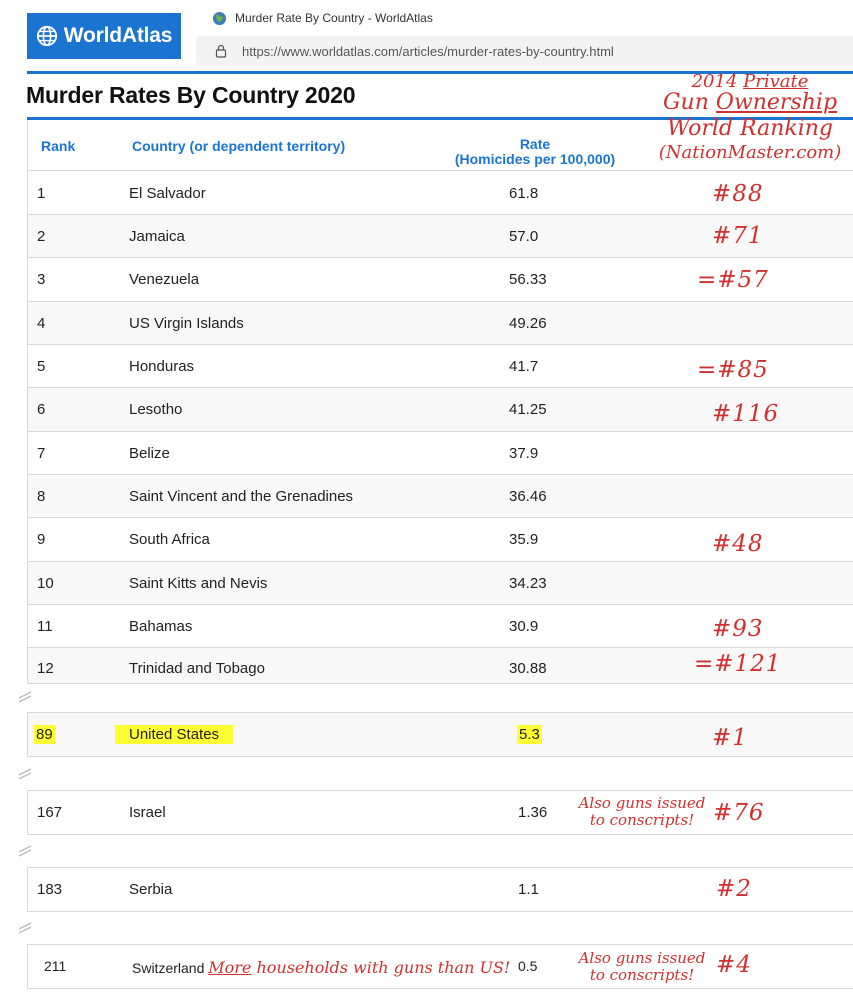  Describe the element at coordinates (528, 668) in the screenshot. I see `rate-cell: 30.88` at that location.